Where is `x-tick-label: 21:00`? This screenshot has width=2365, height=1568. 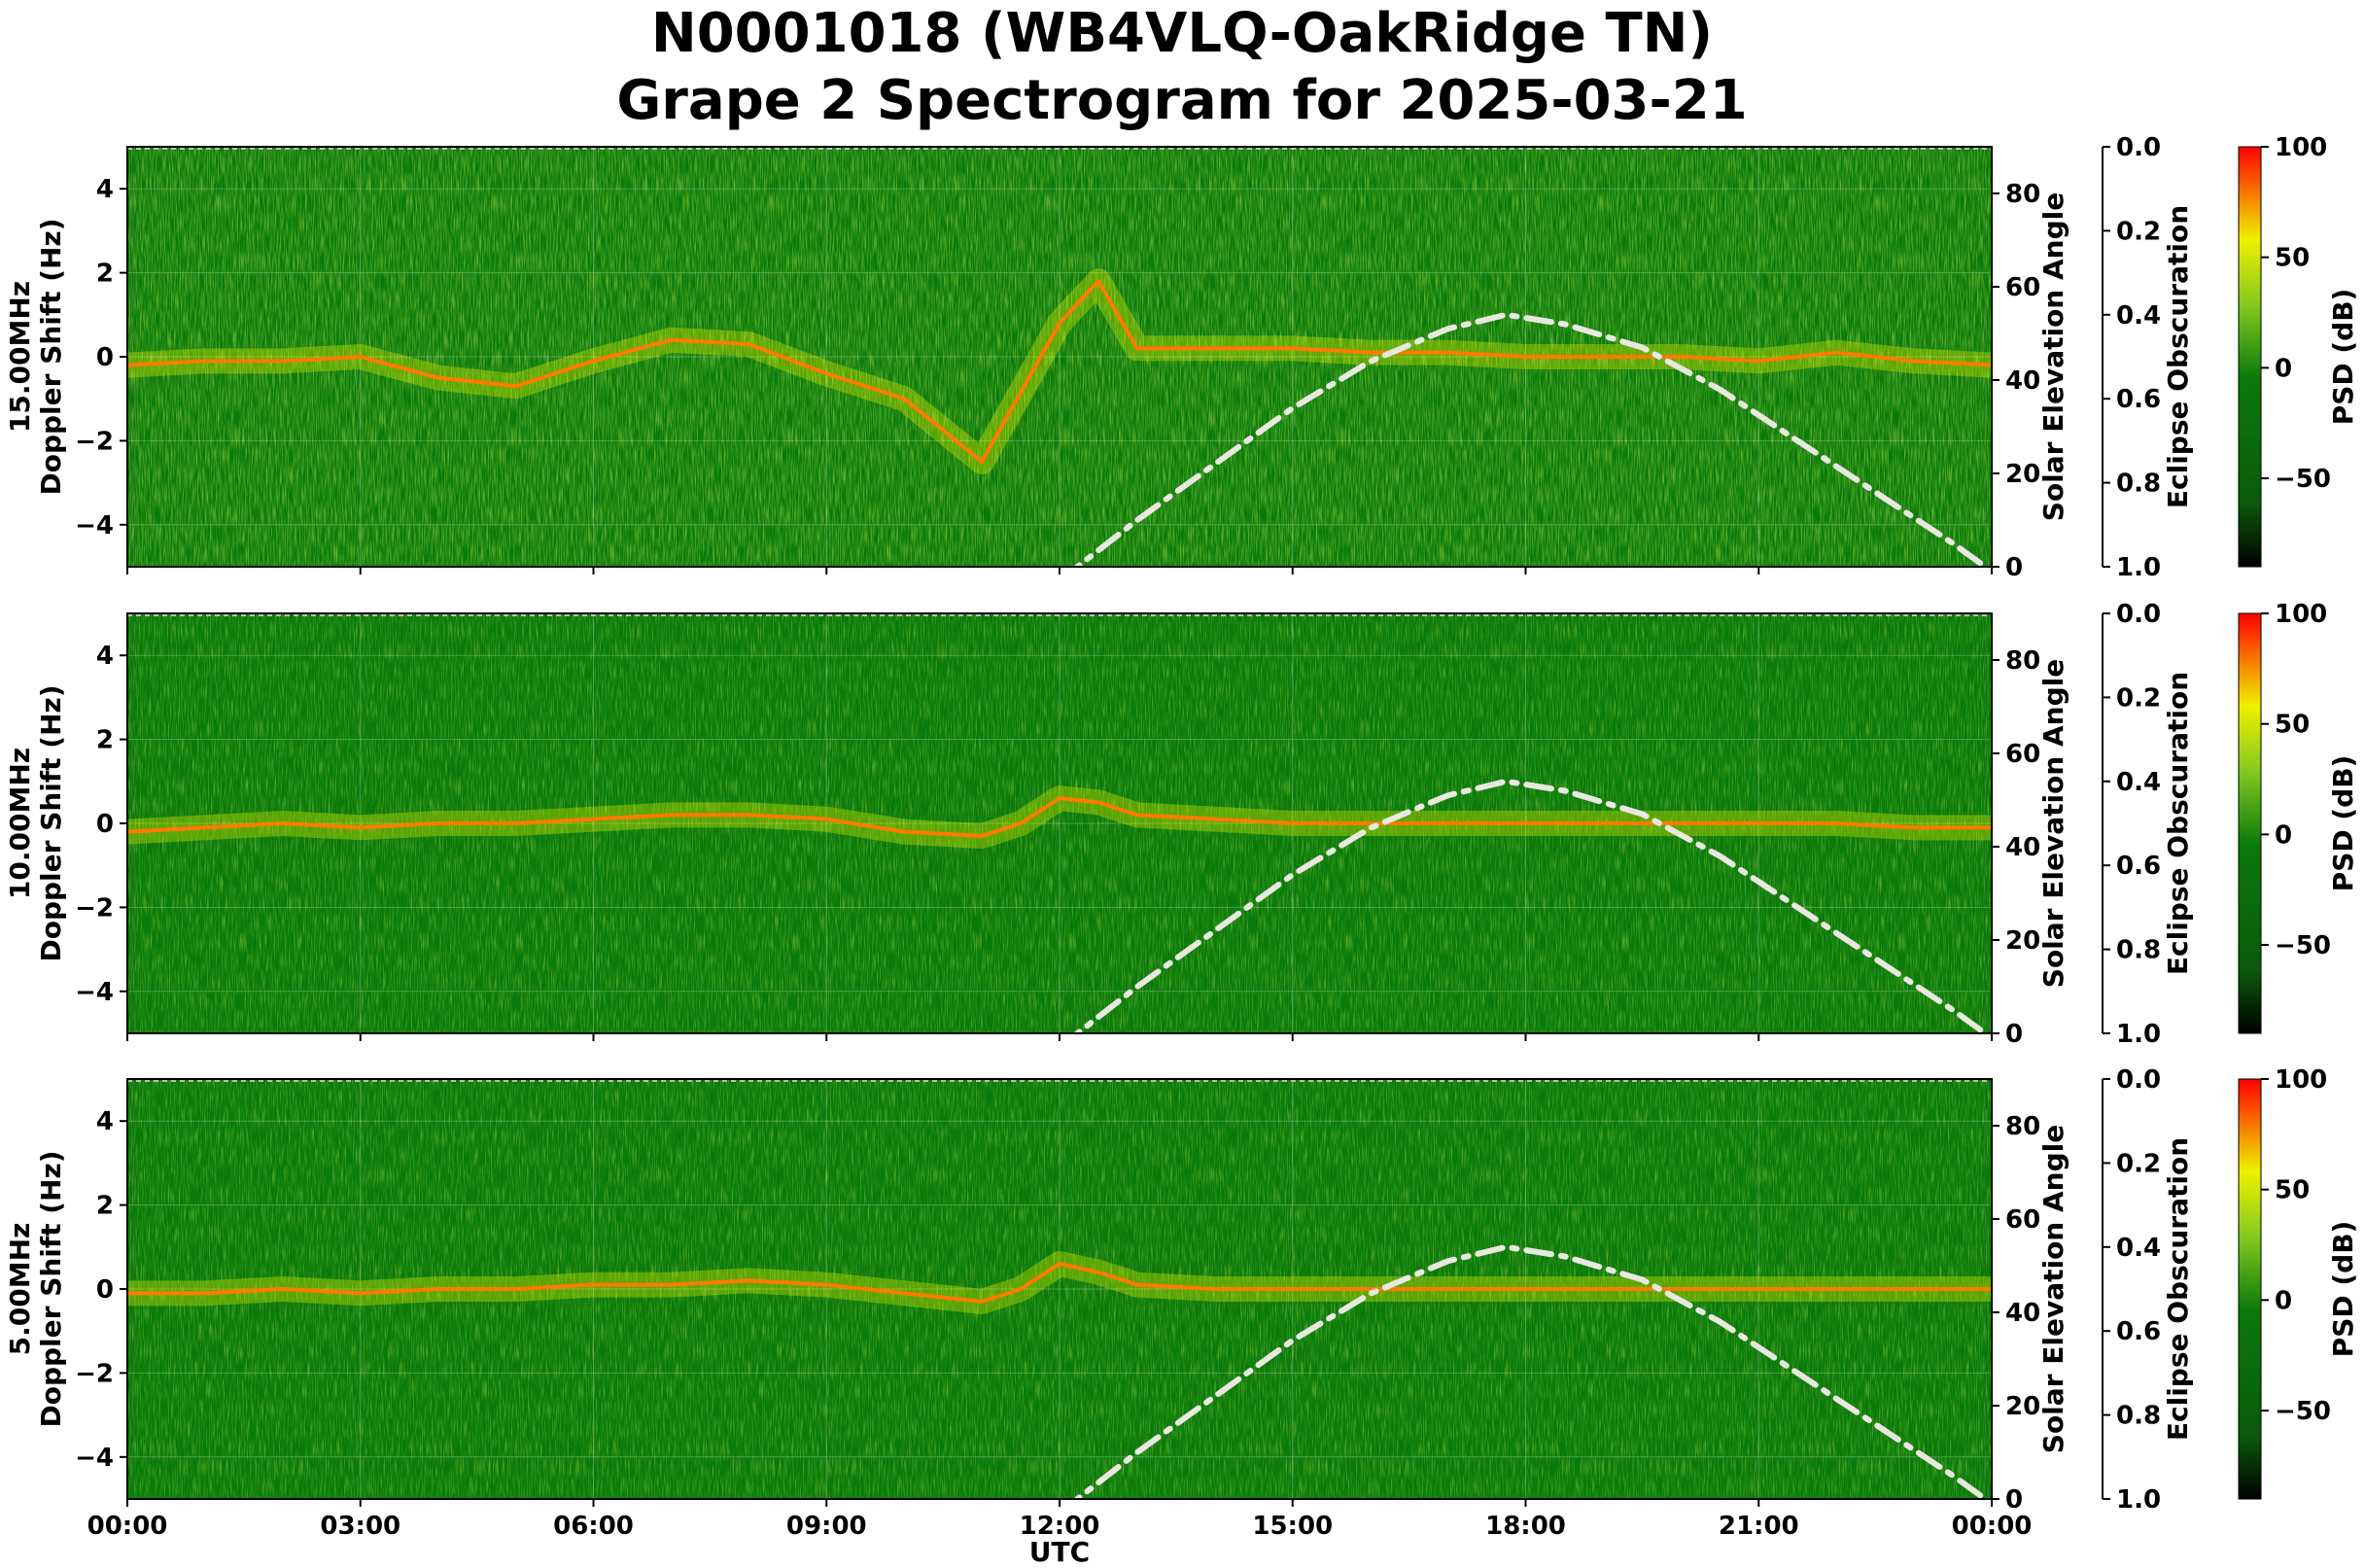
x-tick-label: 21:00 is located at coordinates (1759, 1526).